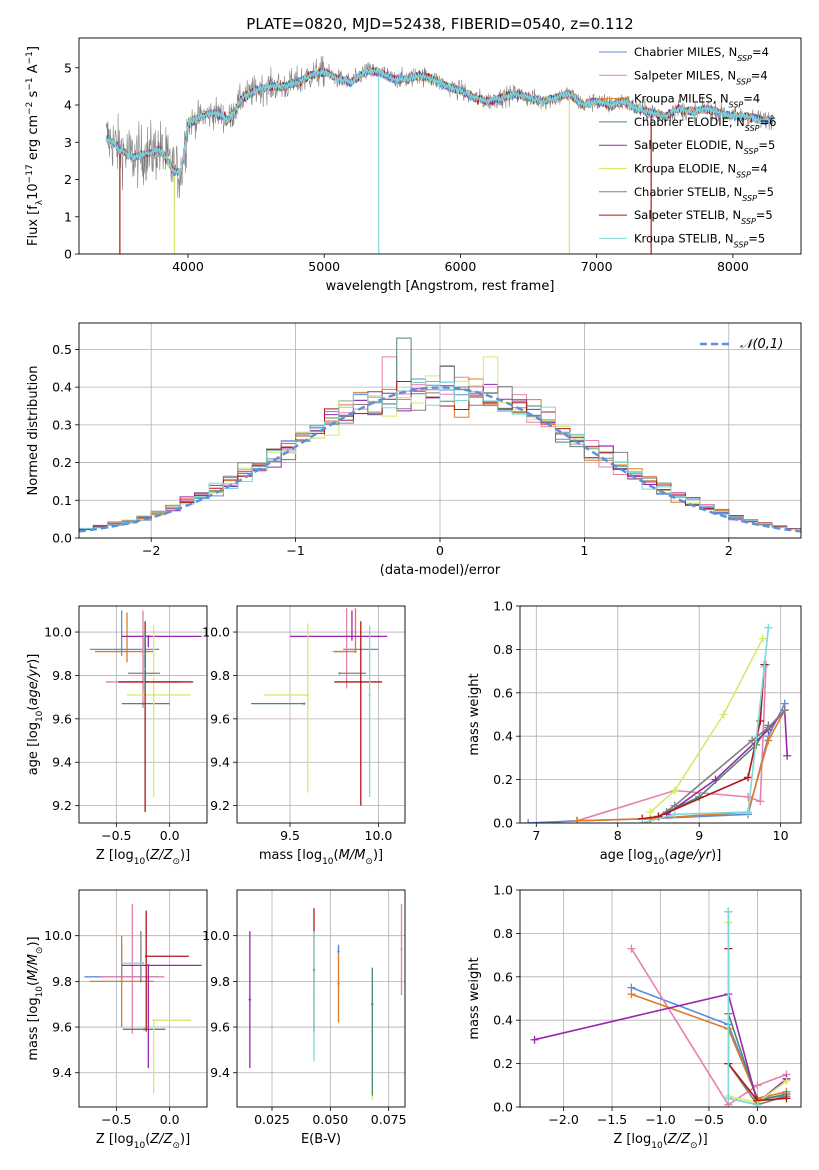 The width and height of the screenshot is (819, 1170). I want to click on residual-legend: 𝒩(0,1), so click(741, 344).